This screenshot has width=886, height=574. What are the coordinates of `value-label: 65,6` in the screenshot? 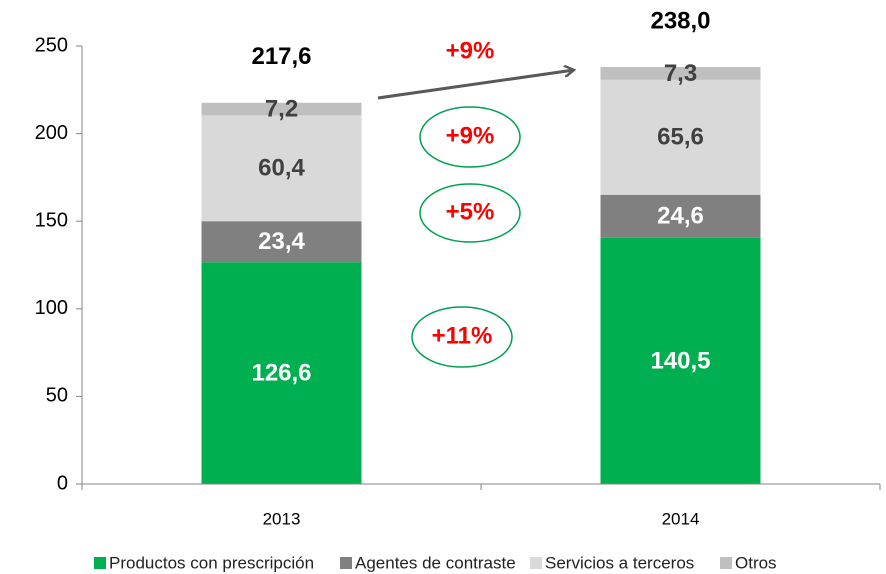 It's located at (680, 137).